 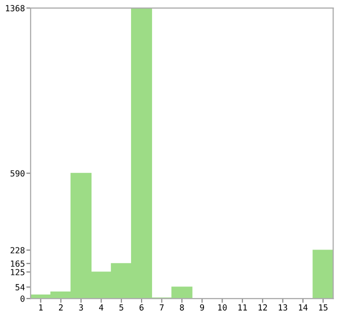 I want to click on y-tick-label: 1368, so click(x=15, y=8).